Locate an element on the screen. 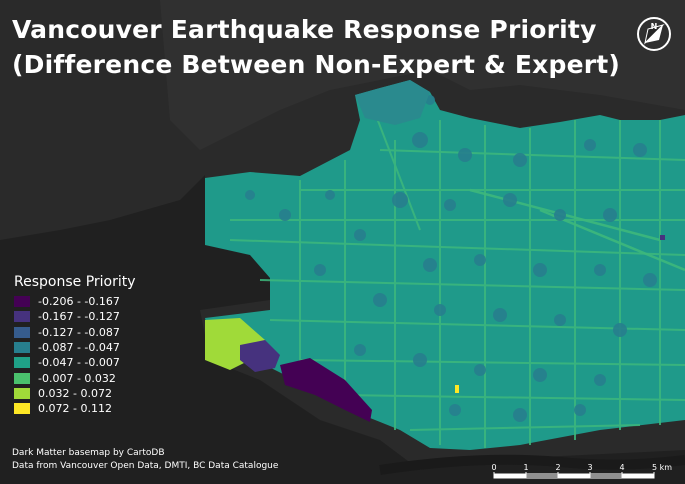 This screenshot has height=484, width=685. legend-label: 0.072 - 0.112 is located at coordinates (75, 409).